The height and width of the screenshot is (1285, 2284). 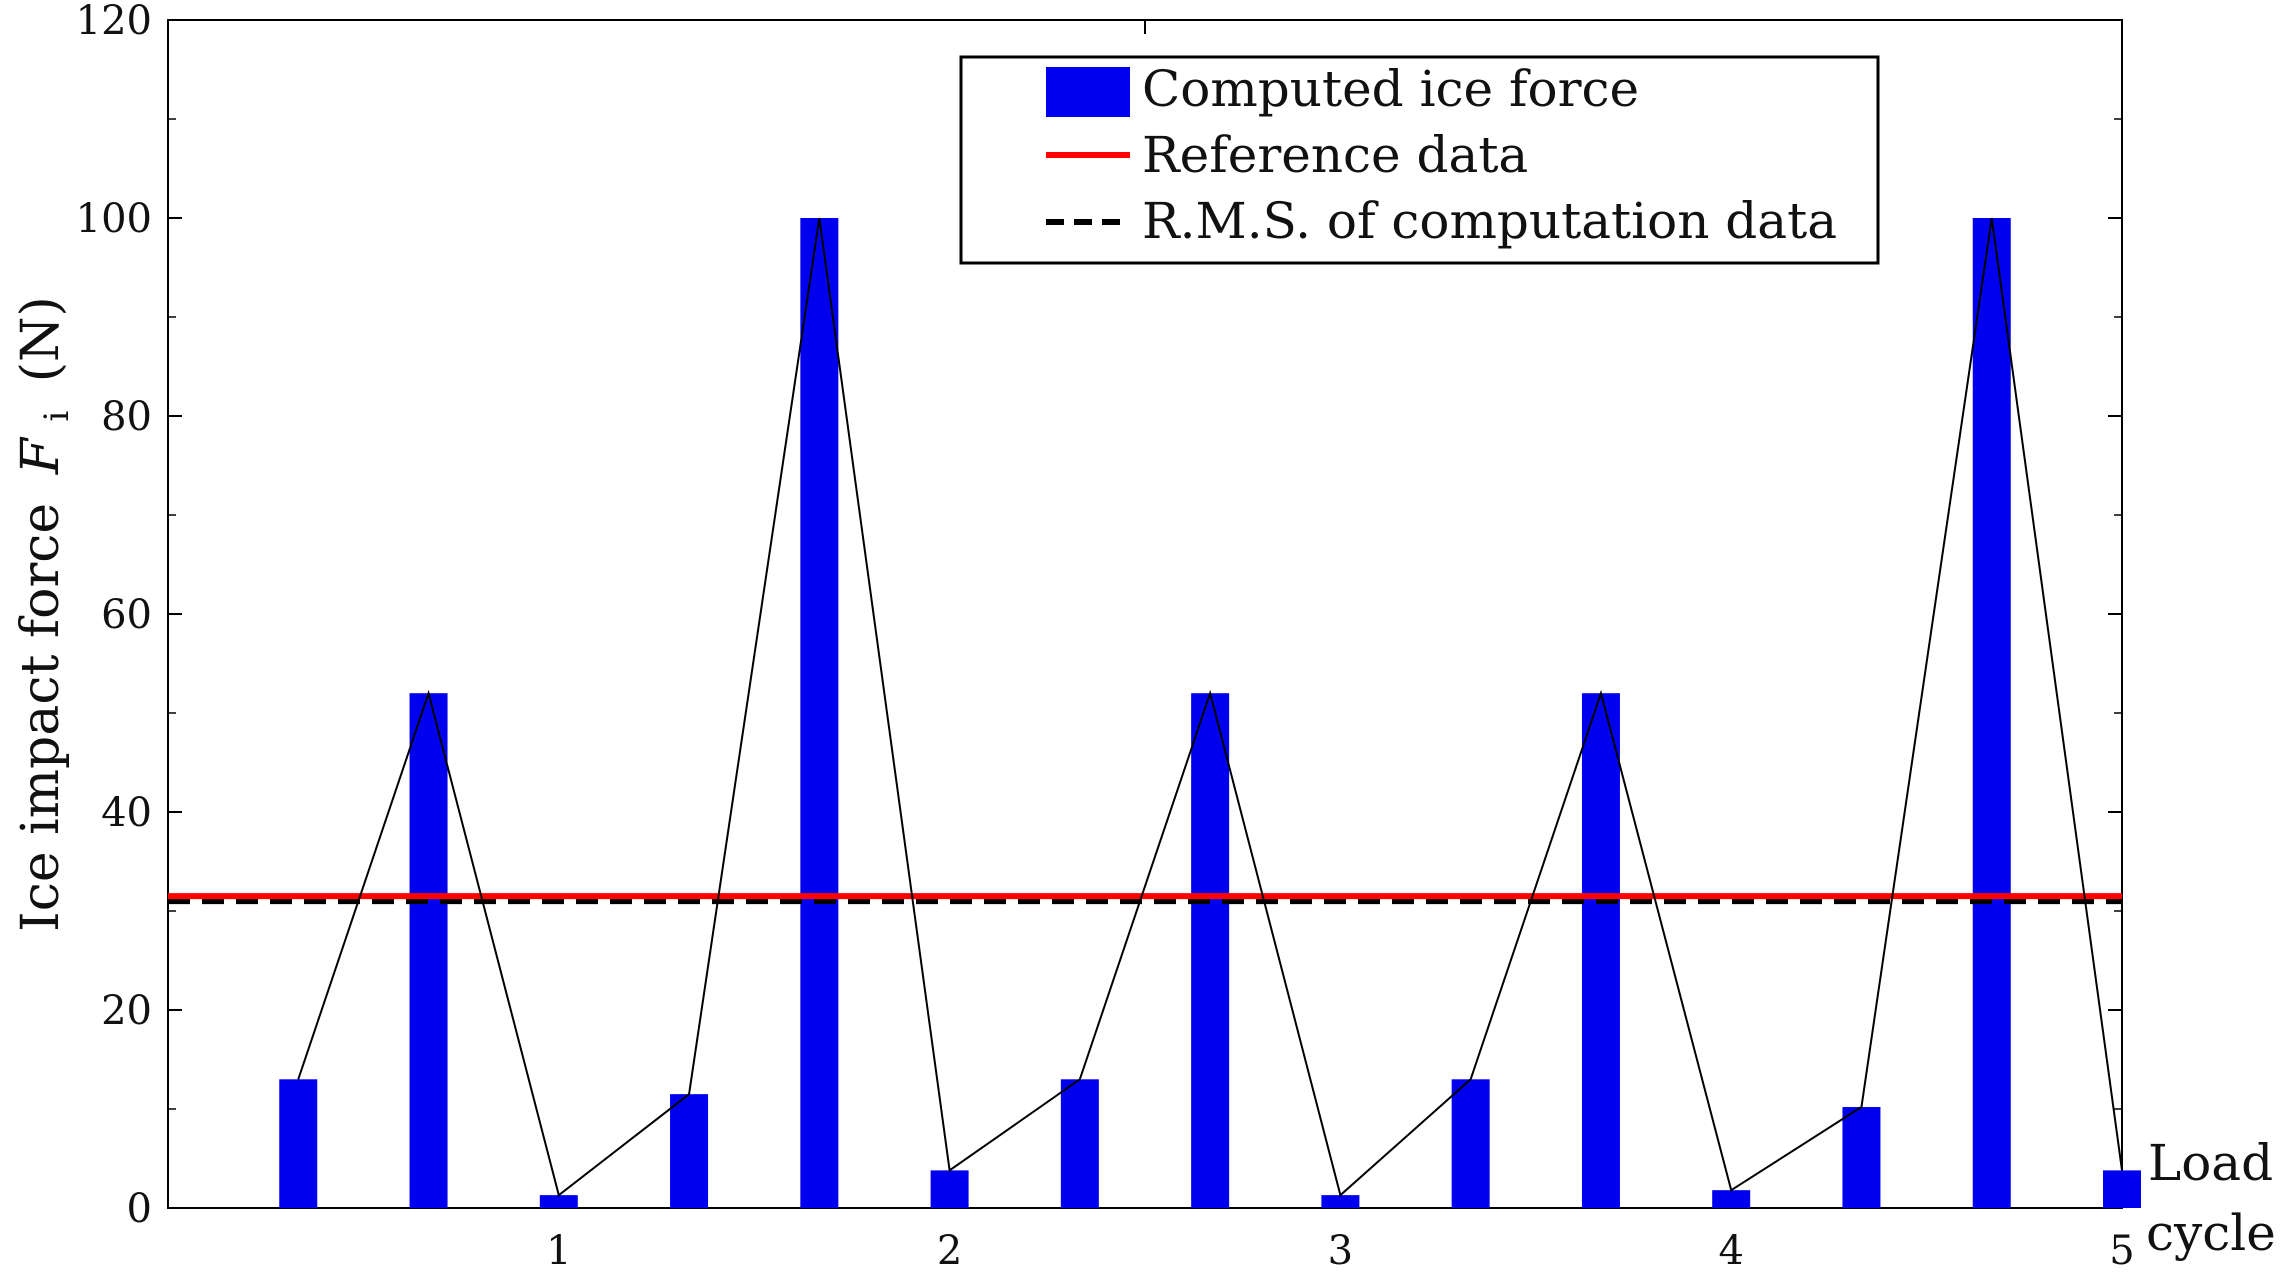 I want to click on y-axis-title-text: Ice impact force F i (N), so click(x=46, y=614).